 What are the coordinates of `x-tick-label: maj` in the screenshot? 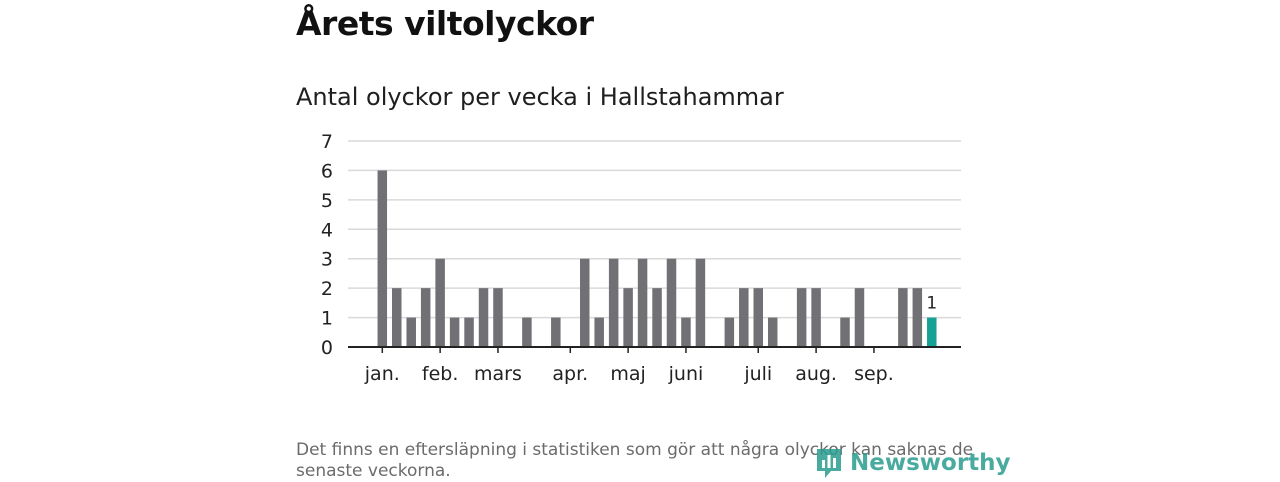 It's located at (627, 374).